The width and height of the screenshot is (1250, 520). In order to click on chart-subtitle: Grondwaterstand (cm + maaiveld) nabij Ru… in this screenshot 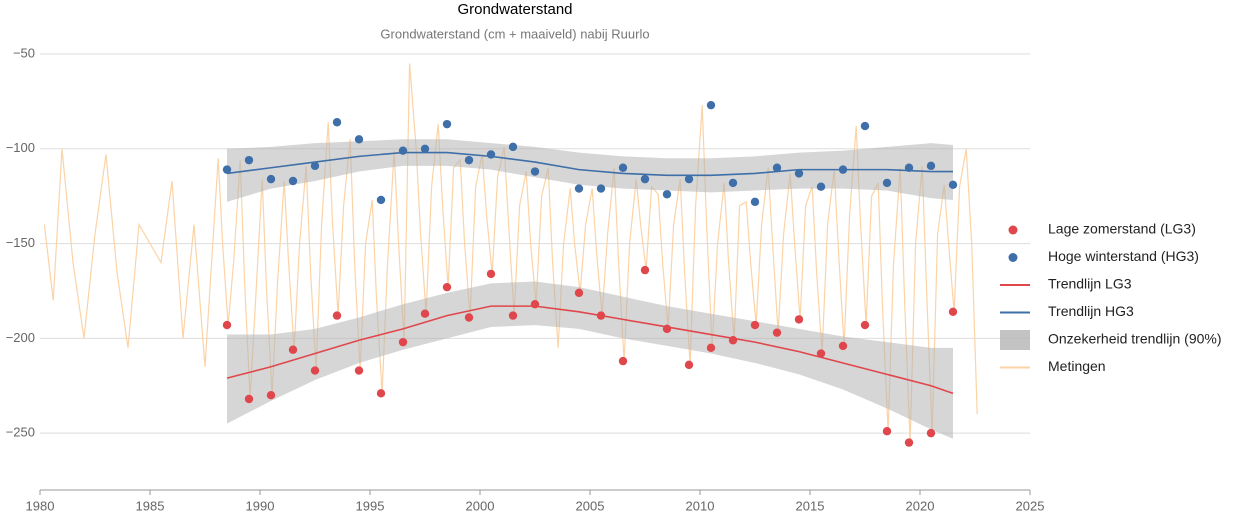, I will do `click(514, 33)`.